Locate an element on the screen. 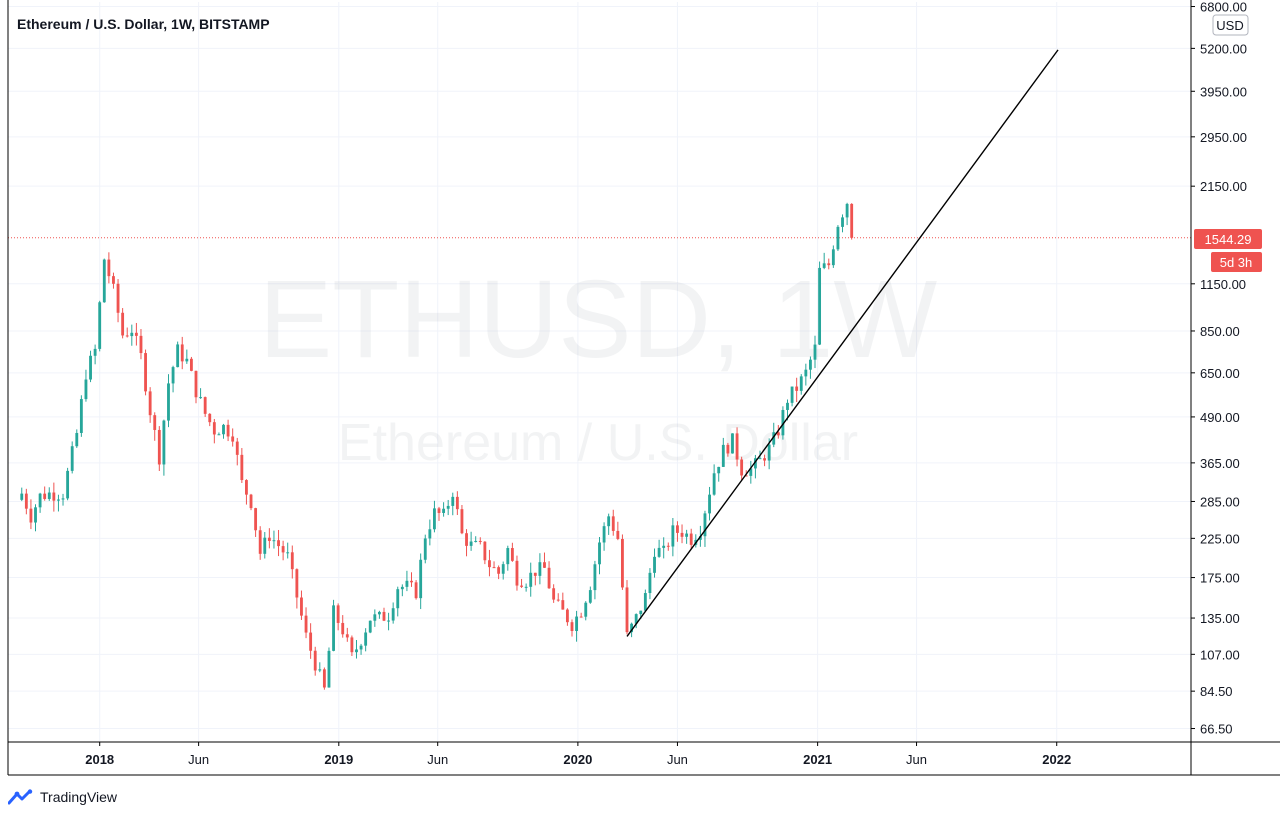 Image resolution: width=1280 pixels, height=820 pixels. currency-badge is located at coordinates (1230, 25).